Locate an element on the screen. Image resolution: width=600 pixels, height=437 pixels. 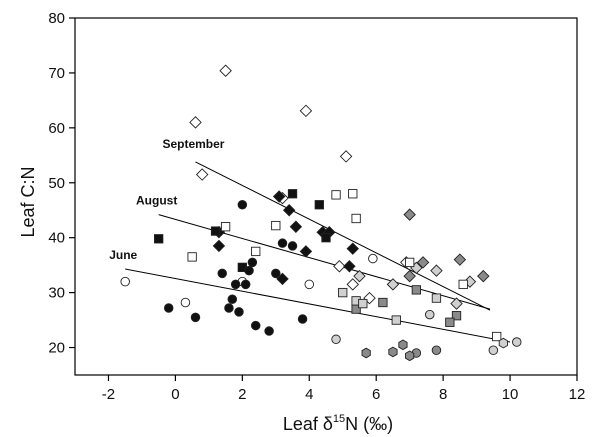
line-label-june: June is located at coordinates (123, 255).